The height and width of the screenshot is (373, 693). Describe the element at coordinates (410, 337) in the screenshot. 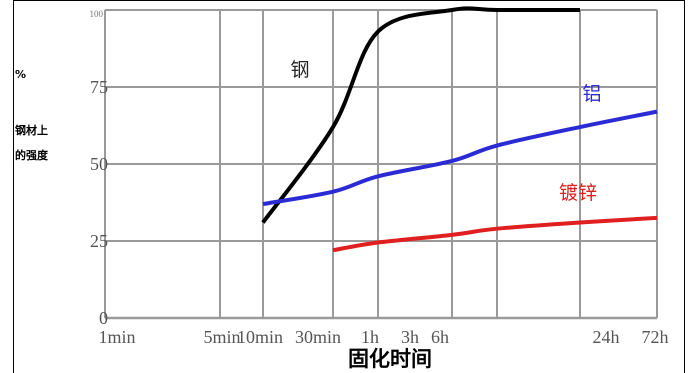

I see `x-tick-label: 3h` at that location.